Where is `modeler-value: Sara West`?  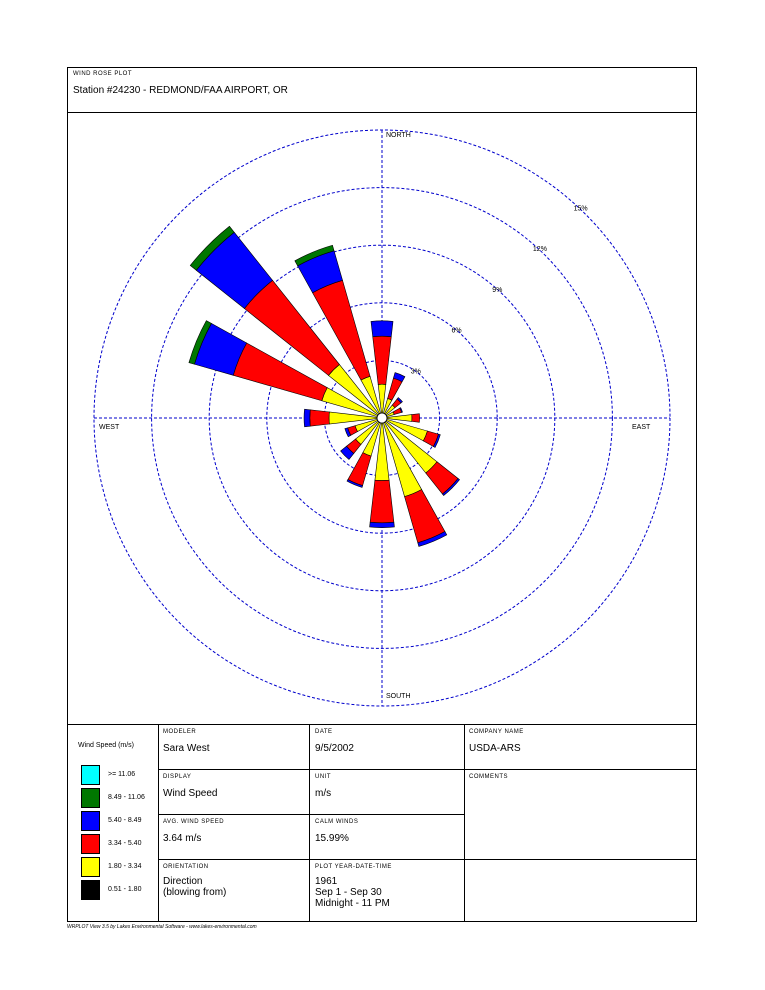 modeler-value: Sara West is located at coordinates (186, 748).